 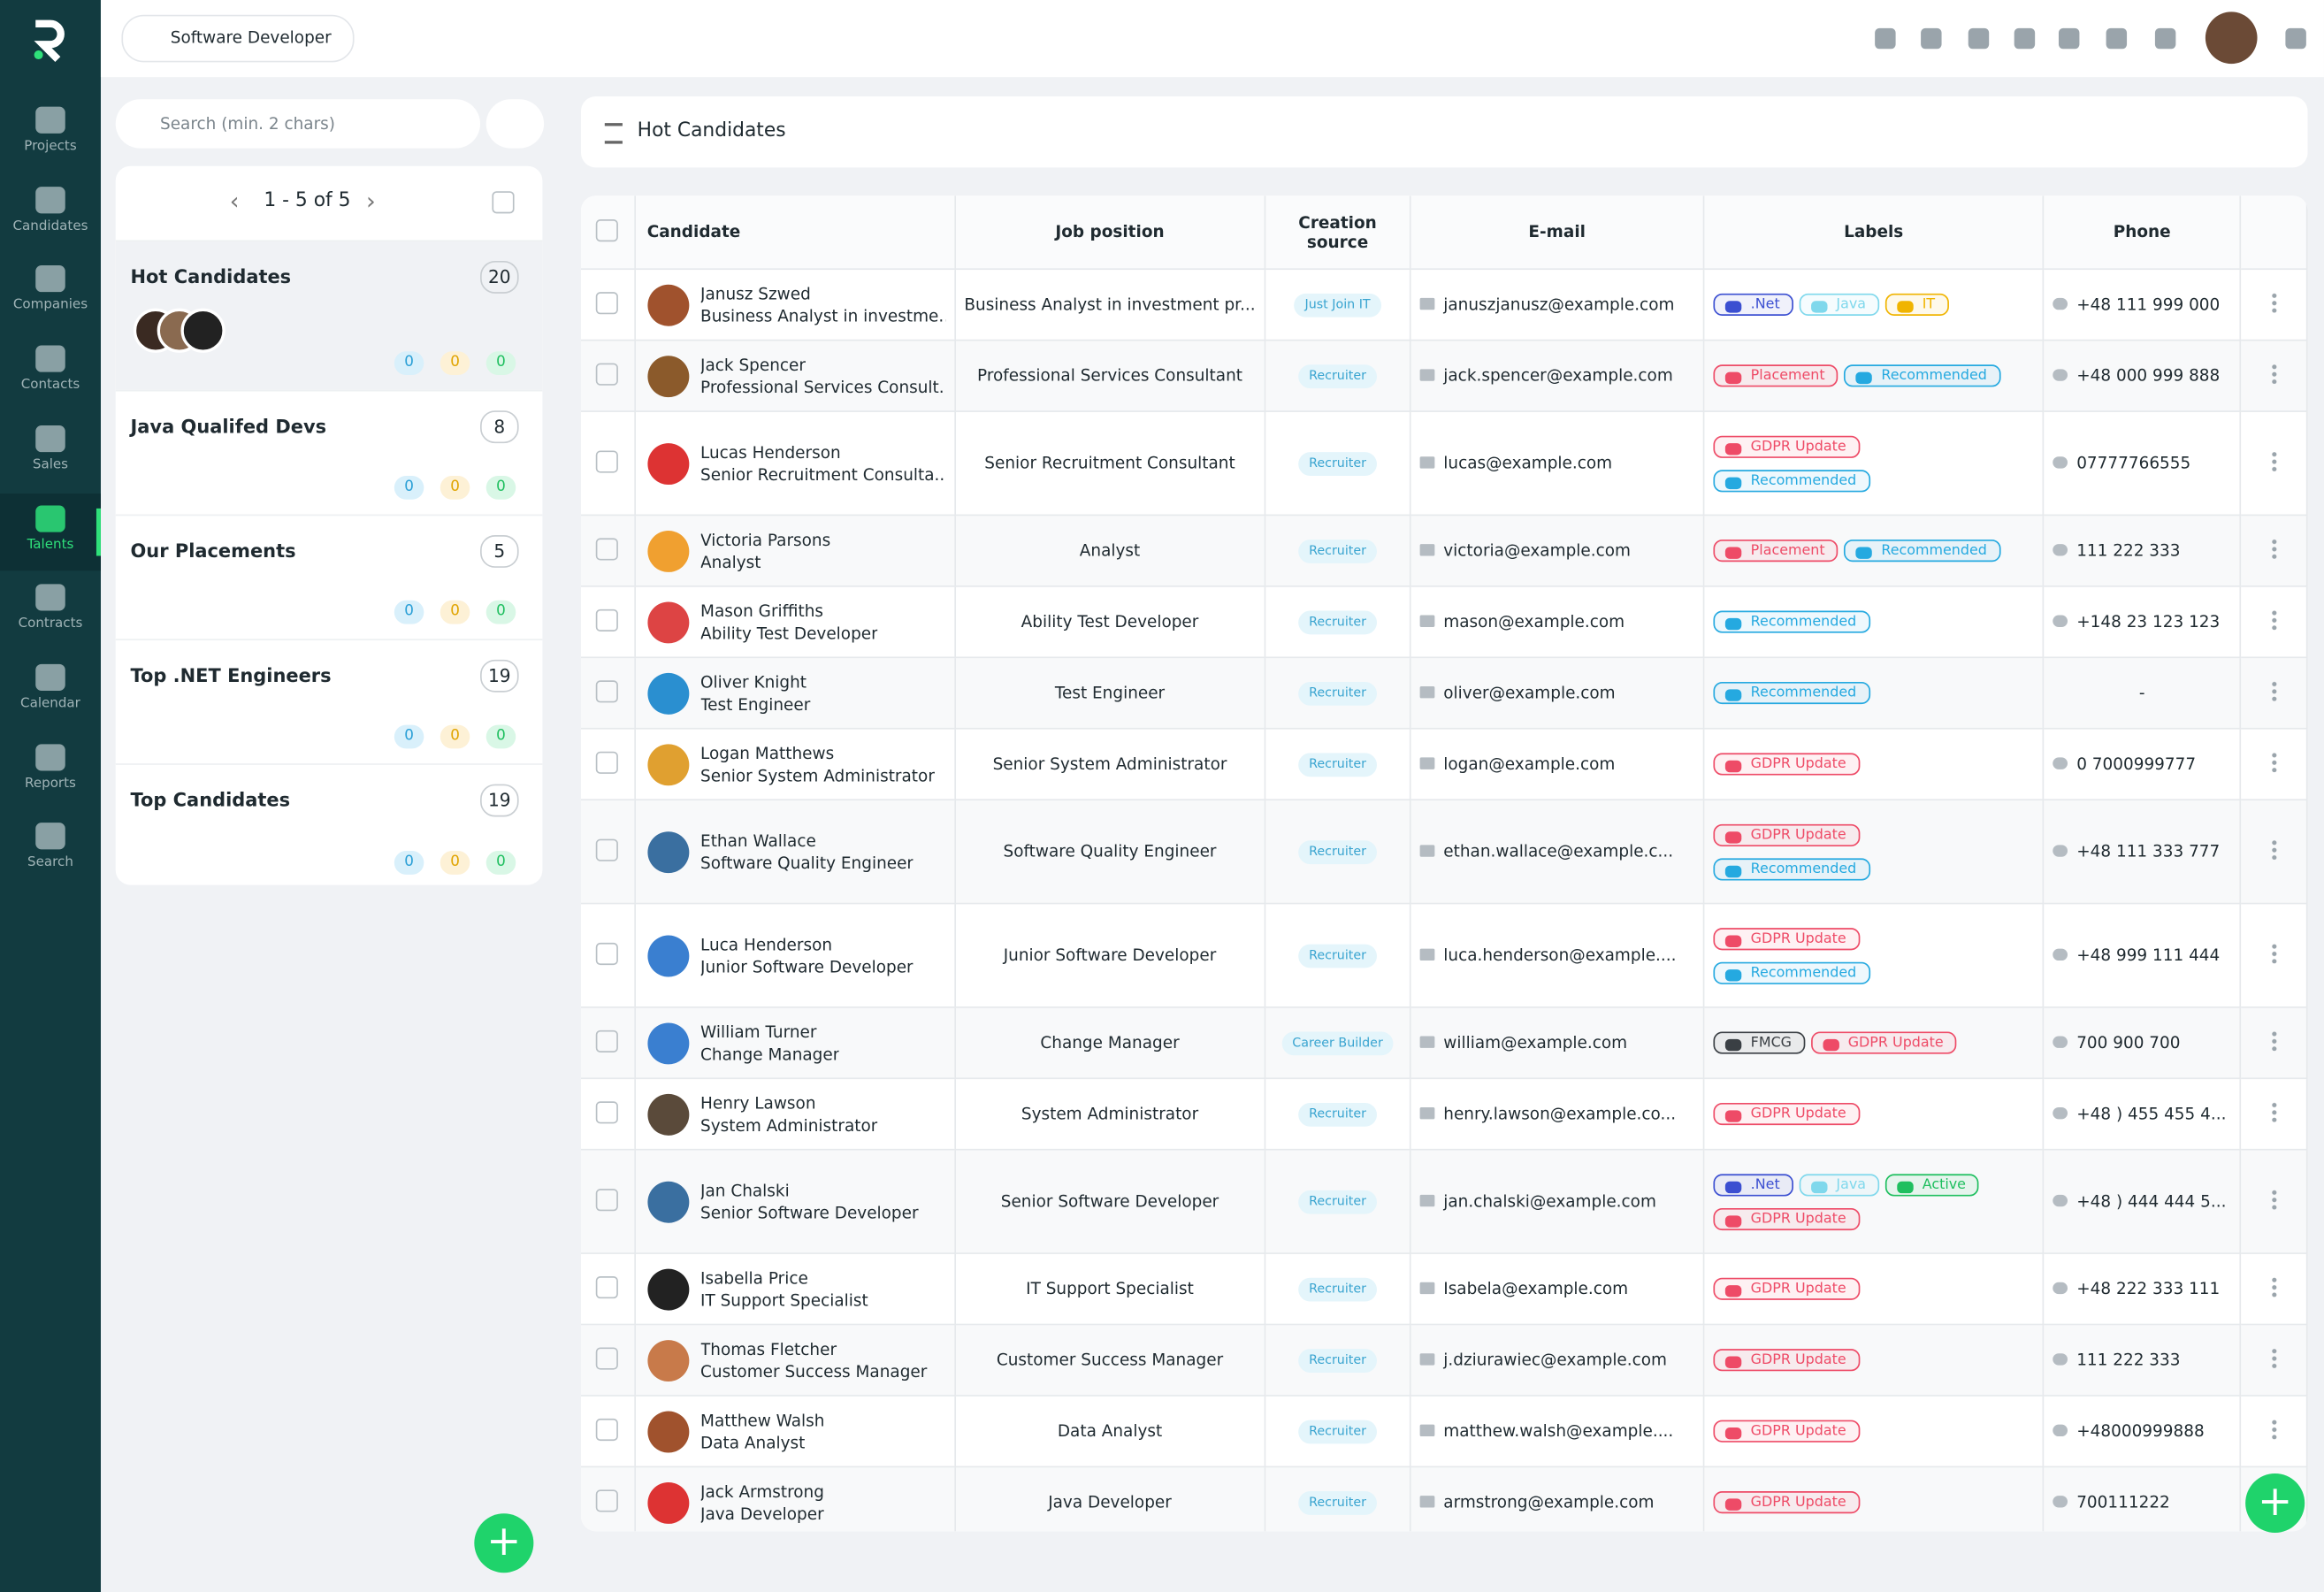 What do you see at coordinates (50, 769) in the screenshot?
I see `nav-item: Reports` at bounding box center [50, 769].